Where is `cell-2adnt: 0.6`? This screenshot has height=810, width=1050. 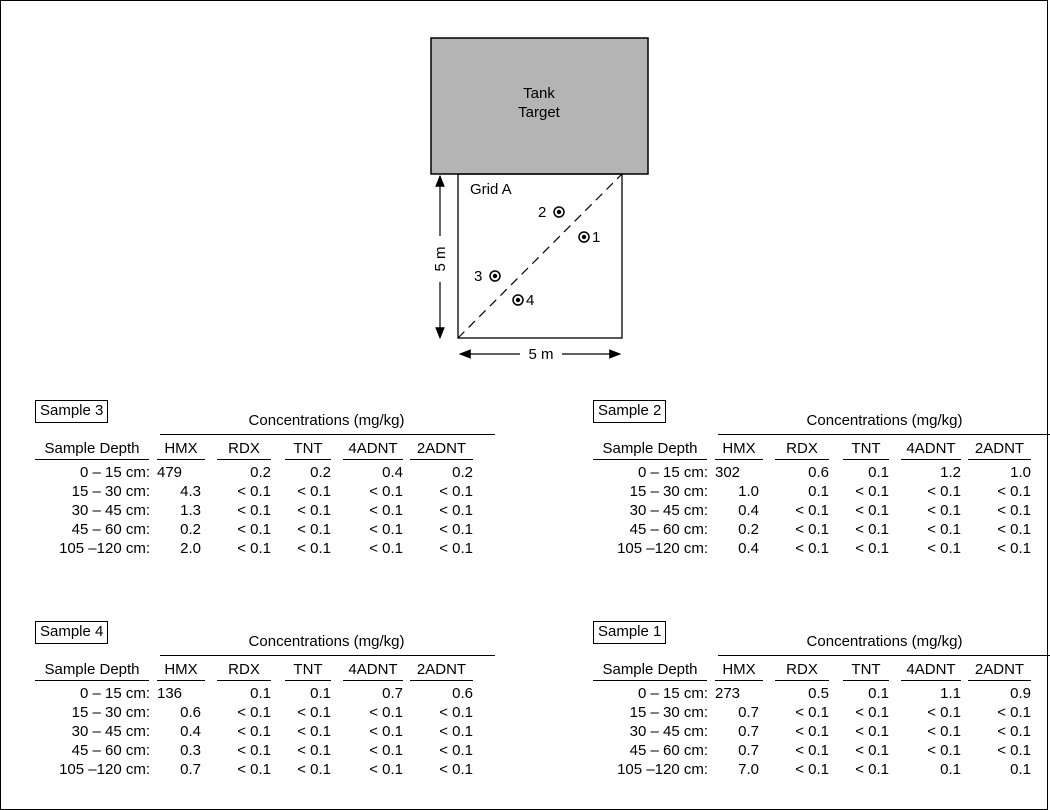 cell-2adnt: 0.6 is located at coordinates (462, 693).